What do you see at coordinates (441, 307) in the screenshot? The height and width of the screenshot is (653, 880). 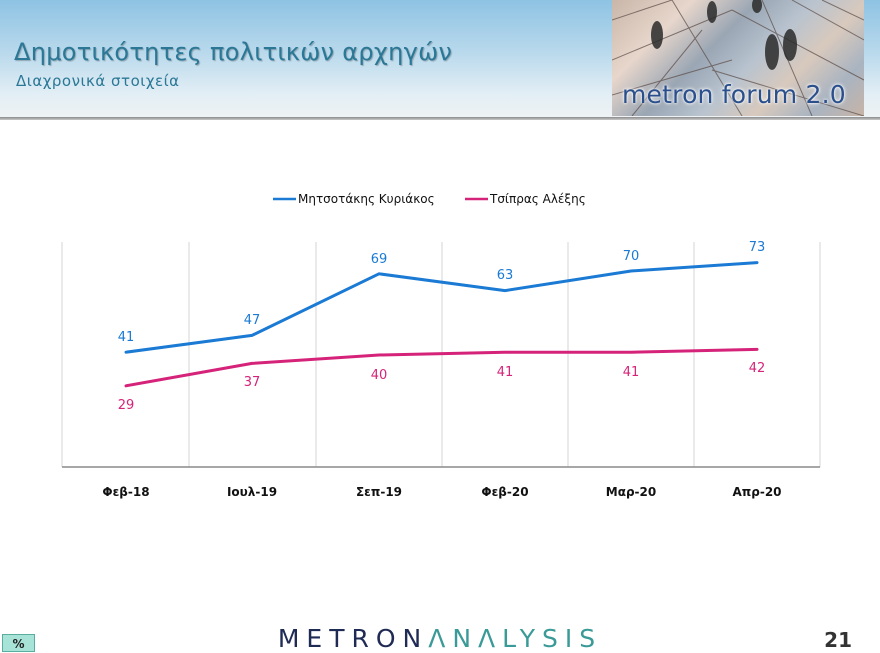 I see `series-line-mitsotakis` at bounding box center [441, 307].